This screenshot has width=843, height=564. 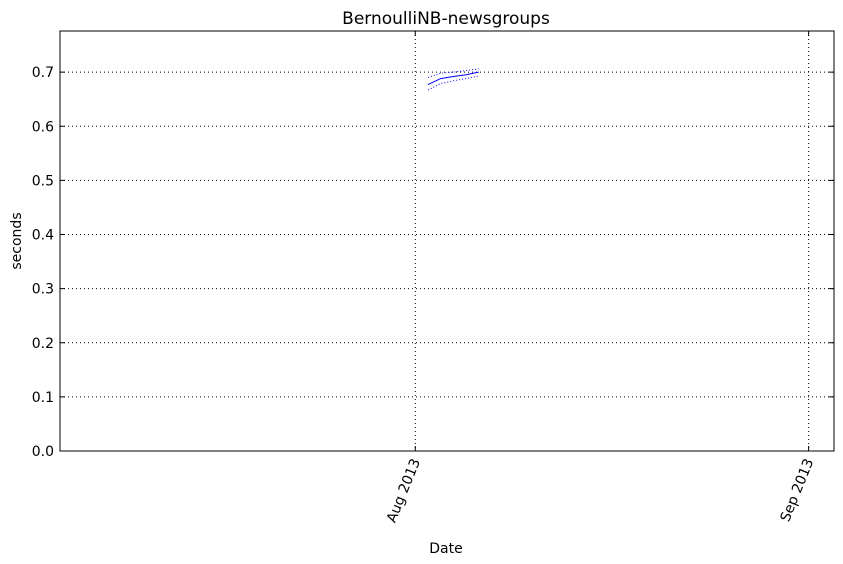 I want to click on series-line-mean, so click(x=453, y=78).